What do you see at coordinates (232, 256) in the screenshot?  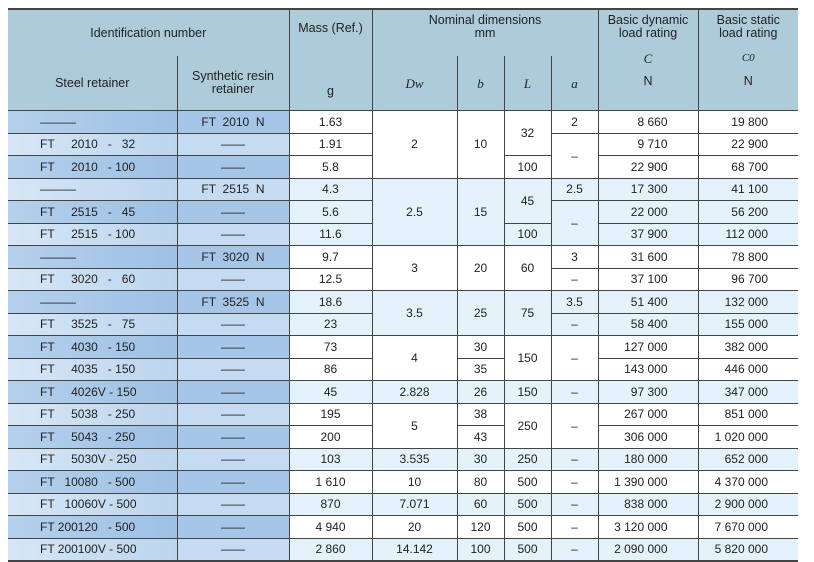 I see `resin-retainer-cell: FT 3020 N` at bounding box center [232, 256].